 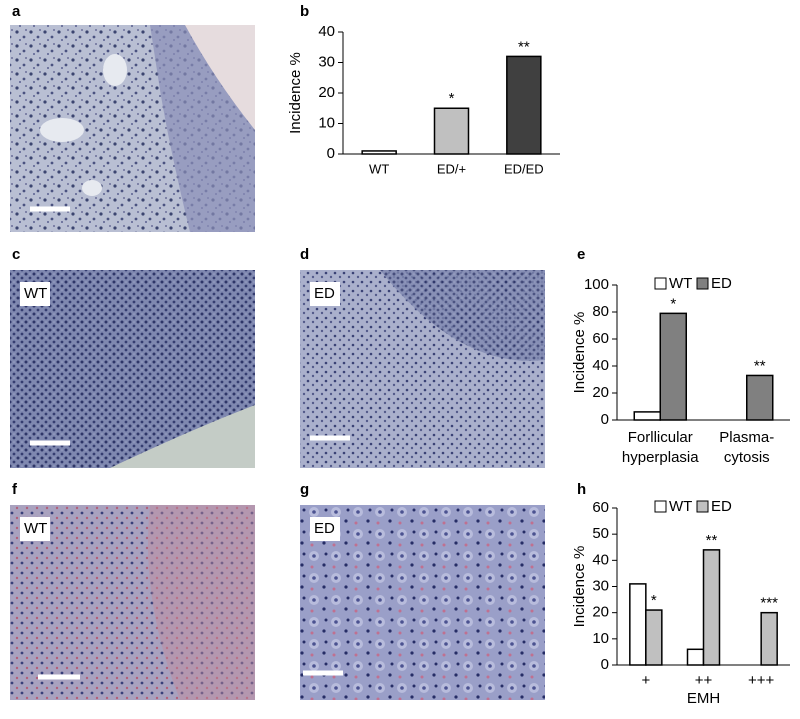 I want to click on x-tick-label: hyperplasia, so click(x=660, y=457).